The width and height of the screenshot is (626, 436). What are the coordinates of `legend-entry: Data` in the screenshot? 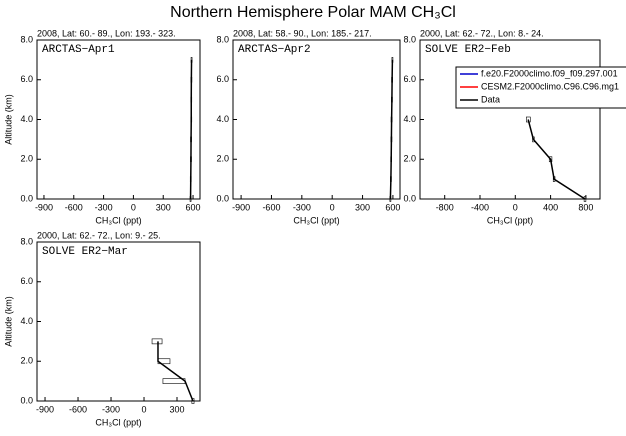 It's located at (490, 99).